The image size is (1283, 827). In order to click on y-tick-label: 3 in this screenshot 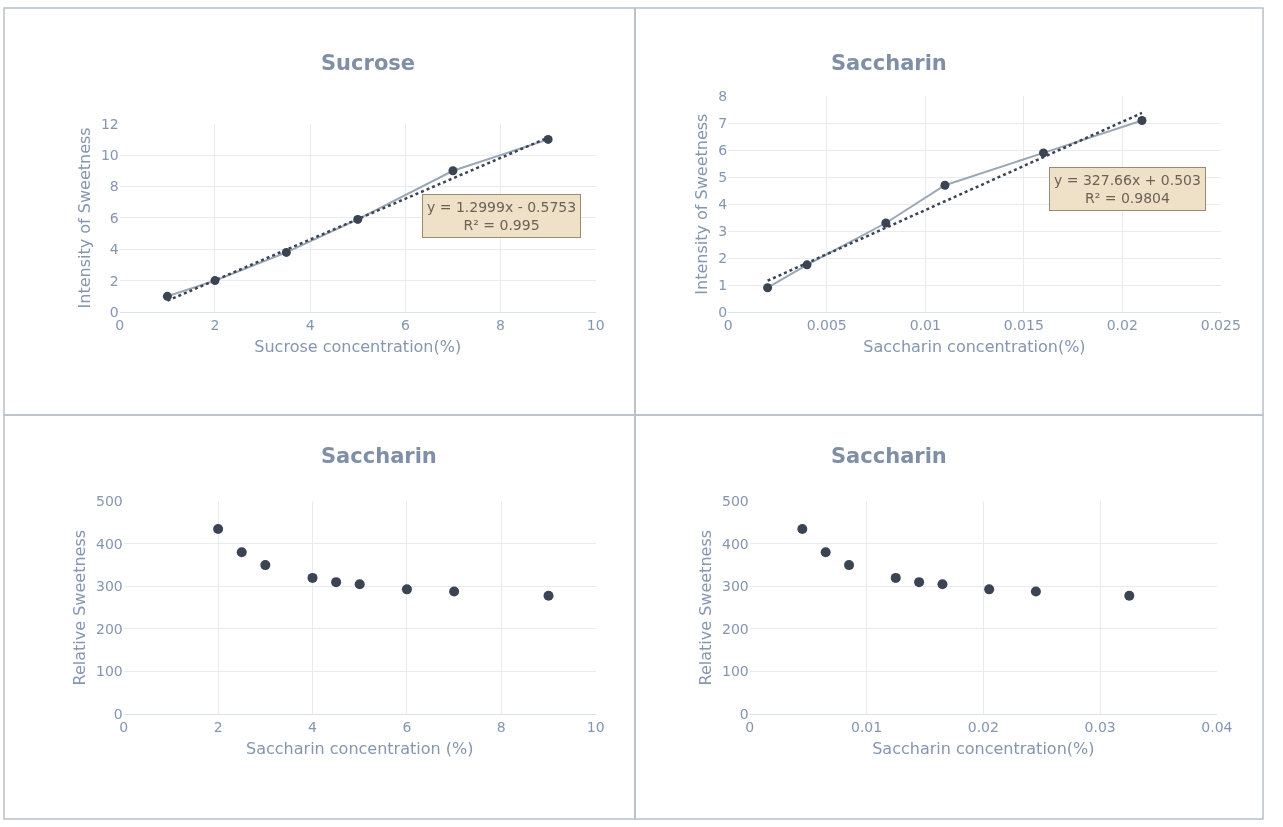, I will do `click(723, 231)`.